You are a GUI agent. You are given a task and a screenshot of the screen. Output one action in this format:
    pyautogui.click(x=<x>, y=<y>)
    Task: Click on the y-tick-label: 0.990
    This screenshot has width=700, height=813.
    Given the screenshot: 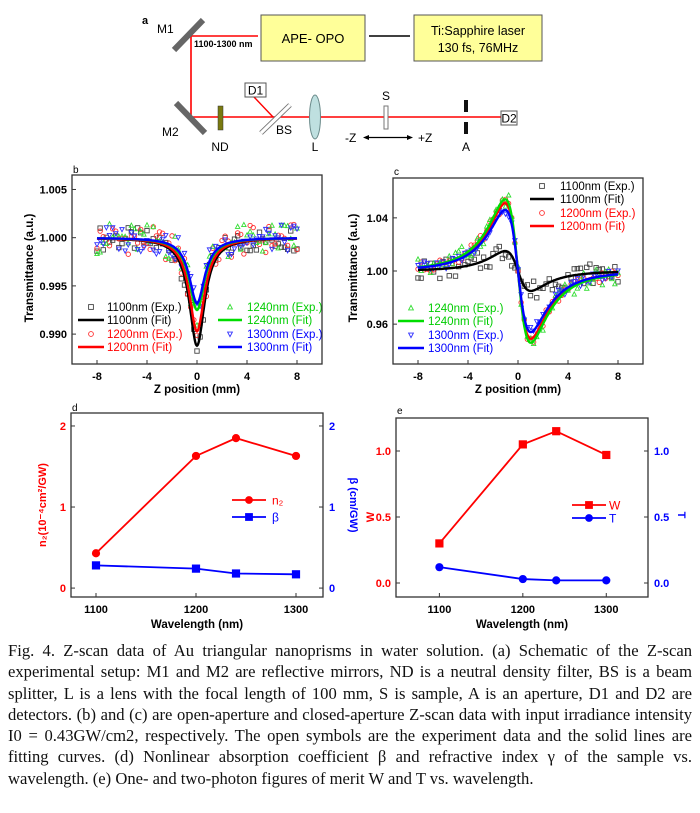 What is the action you would take?
    pyautogui.click(x=53, y=335)
    